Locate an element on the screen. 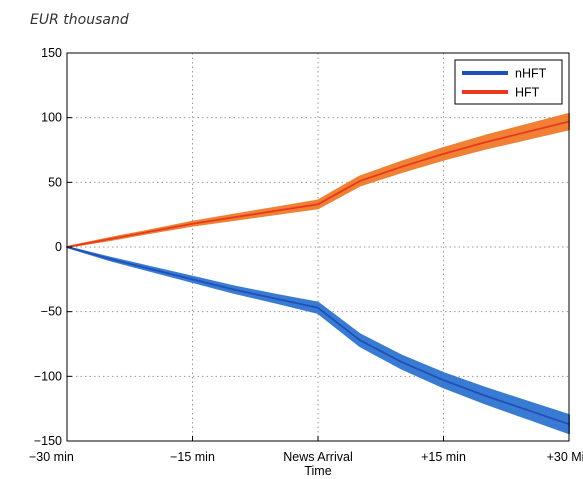  legend-box is located at coordinates (508, 82).